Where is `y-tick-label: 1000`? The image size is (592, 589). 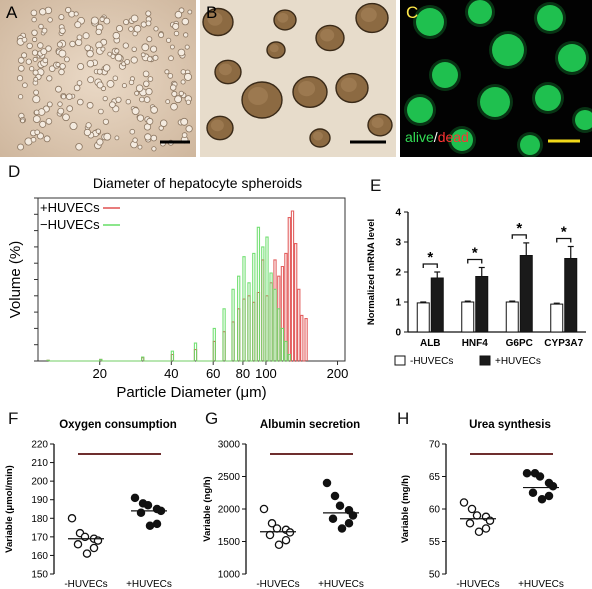
y-tick-label: 1000 is located at coordinates (229, 575).